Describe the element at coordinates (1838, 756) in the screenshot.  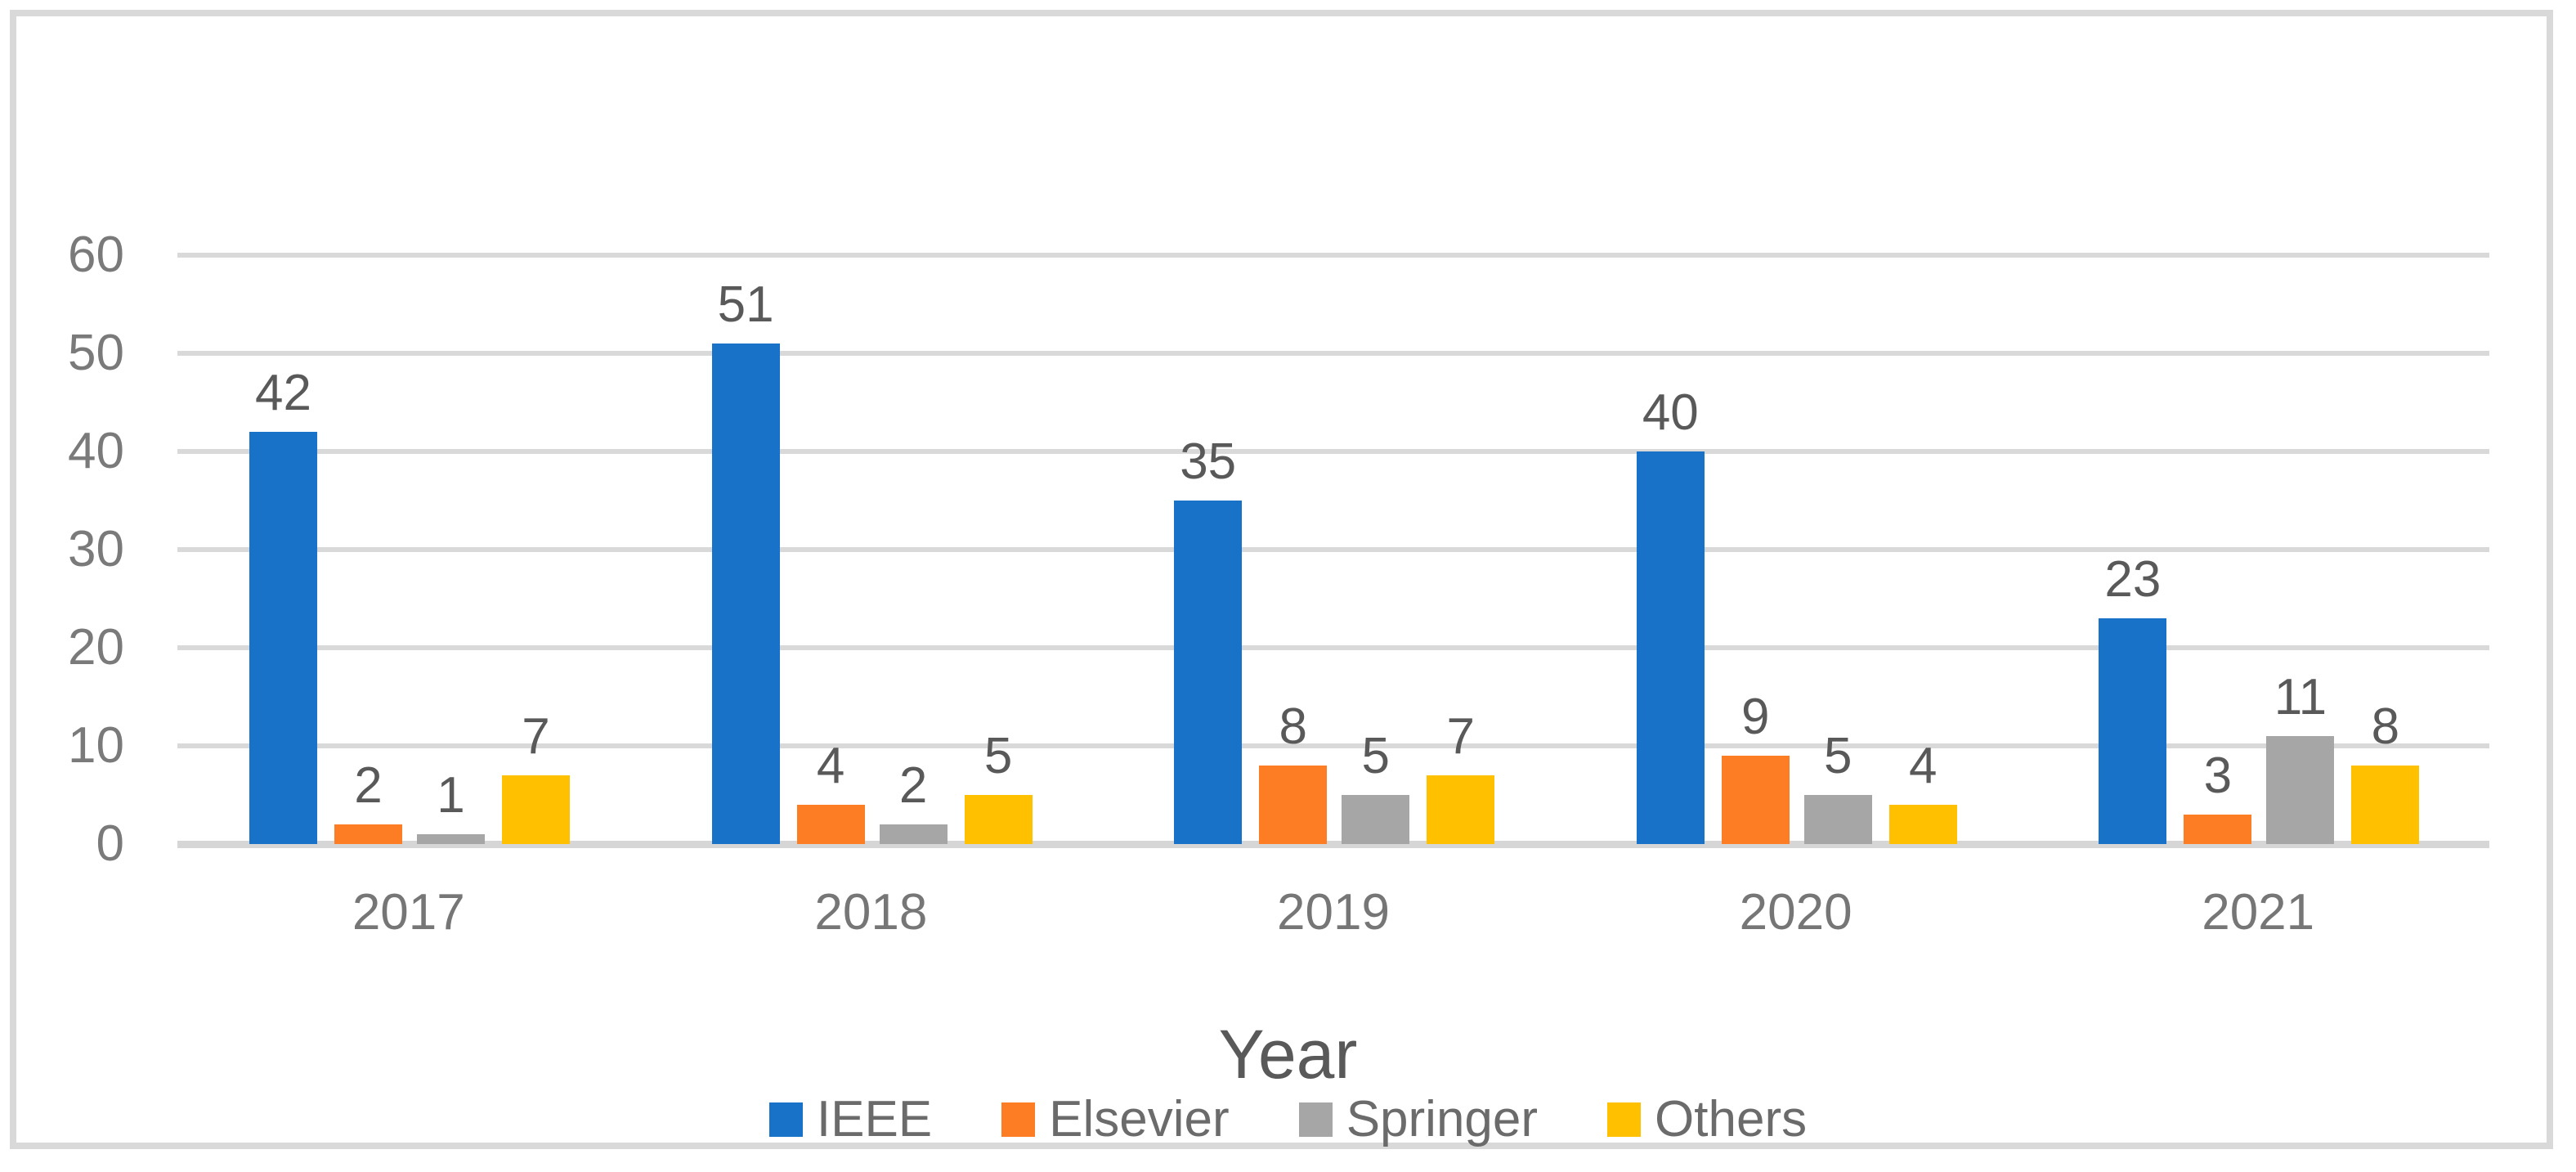
I see `data-label-springer-2020: 5` at that location.